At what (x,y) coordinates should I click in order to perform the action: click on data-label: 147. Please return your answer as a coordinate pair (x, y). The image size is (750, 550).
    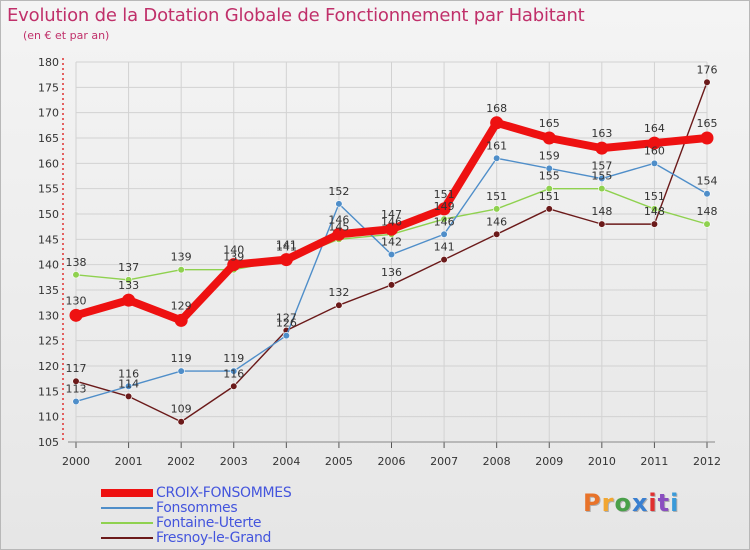
    Looking at the image, I should click on (391, 214).